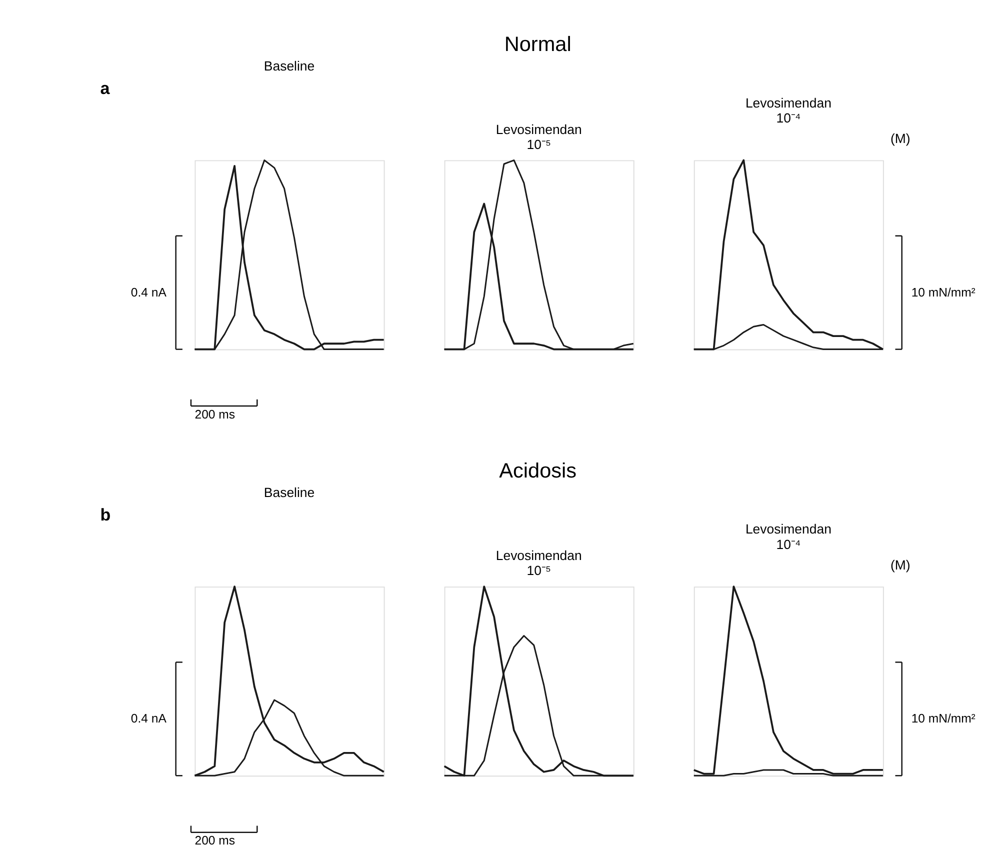  What do you see at coordinates (105, 514) in the screenshot?
I see `text: b` at bounding box center [105, 514].